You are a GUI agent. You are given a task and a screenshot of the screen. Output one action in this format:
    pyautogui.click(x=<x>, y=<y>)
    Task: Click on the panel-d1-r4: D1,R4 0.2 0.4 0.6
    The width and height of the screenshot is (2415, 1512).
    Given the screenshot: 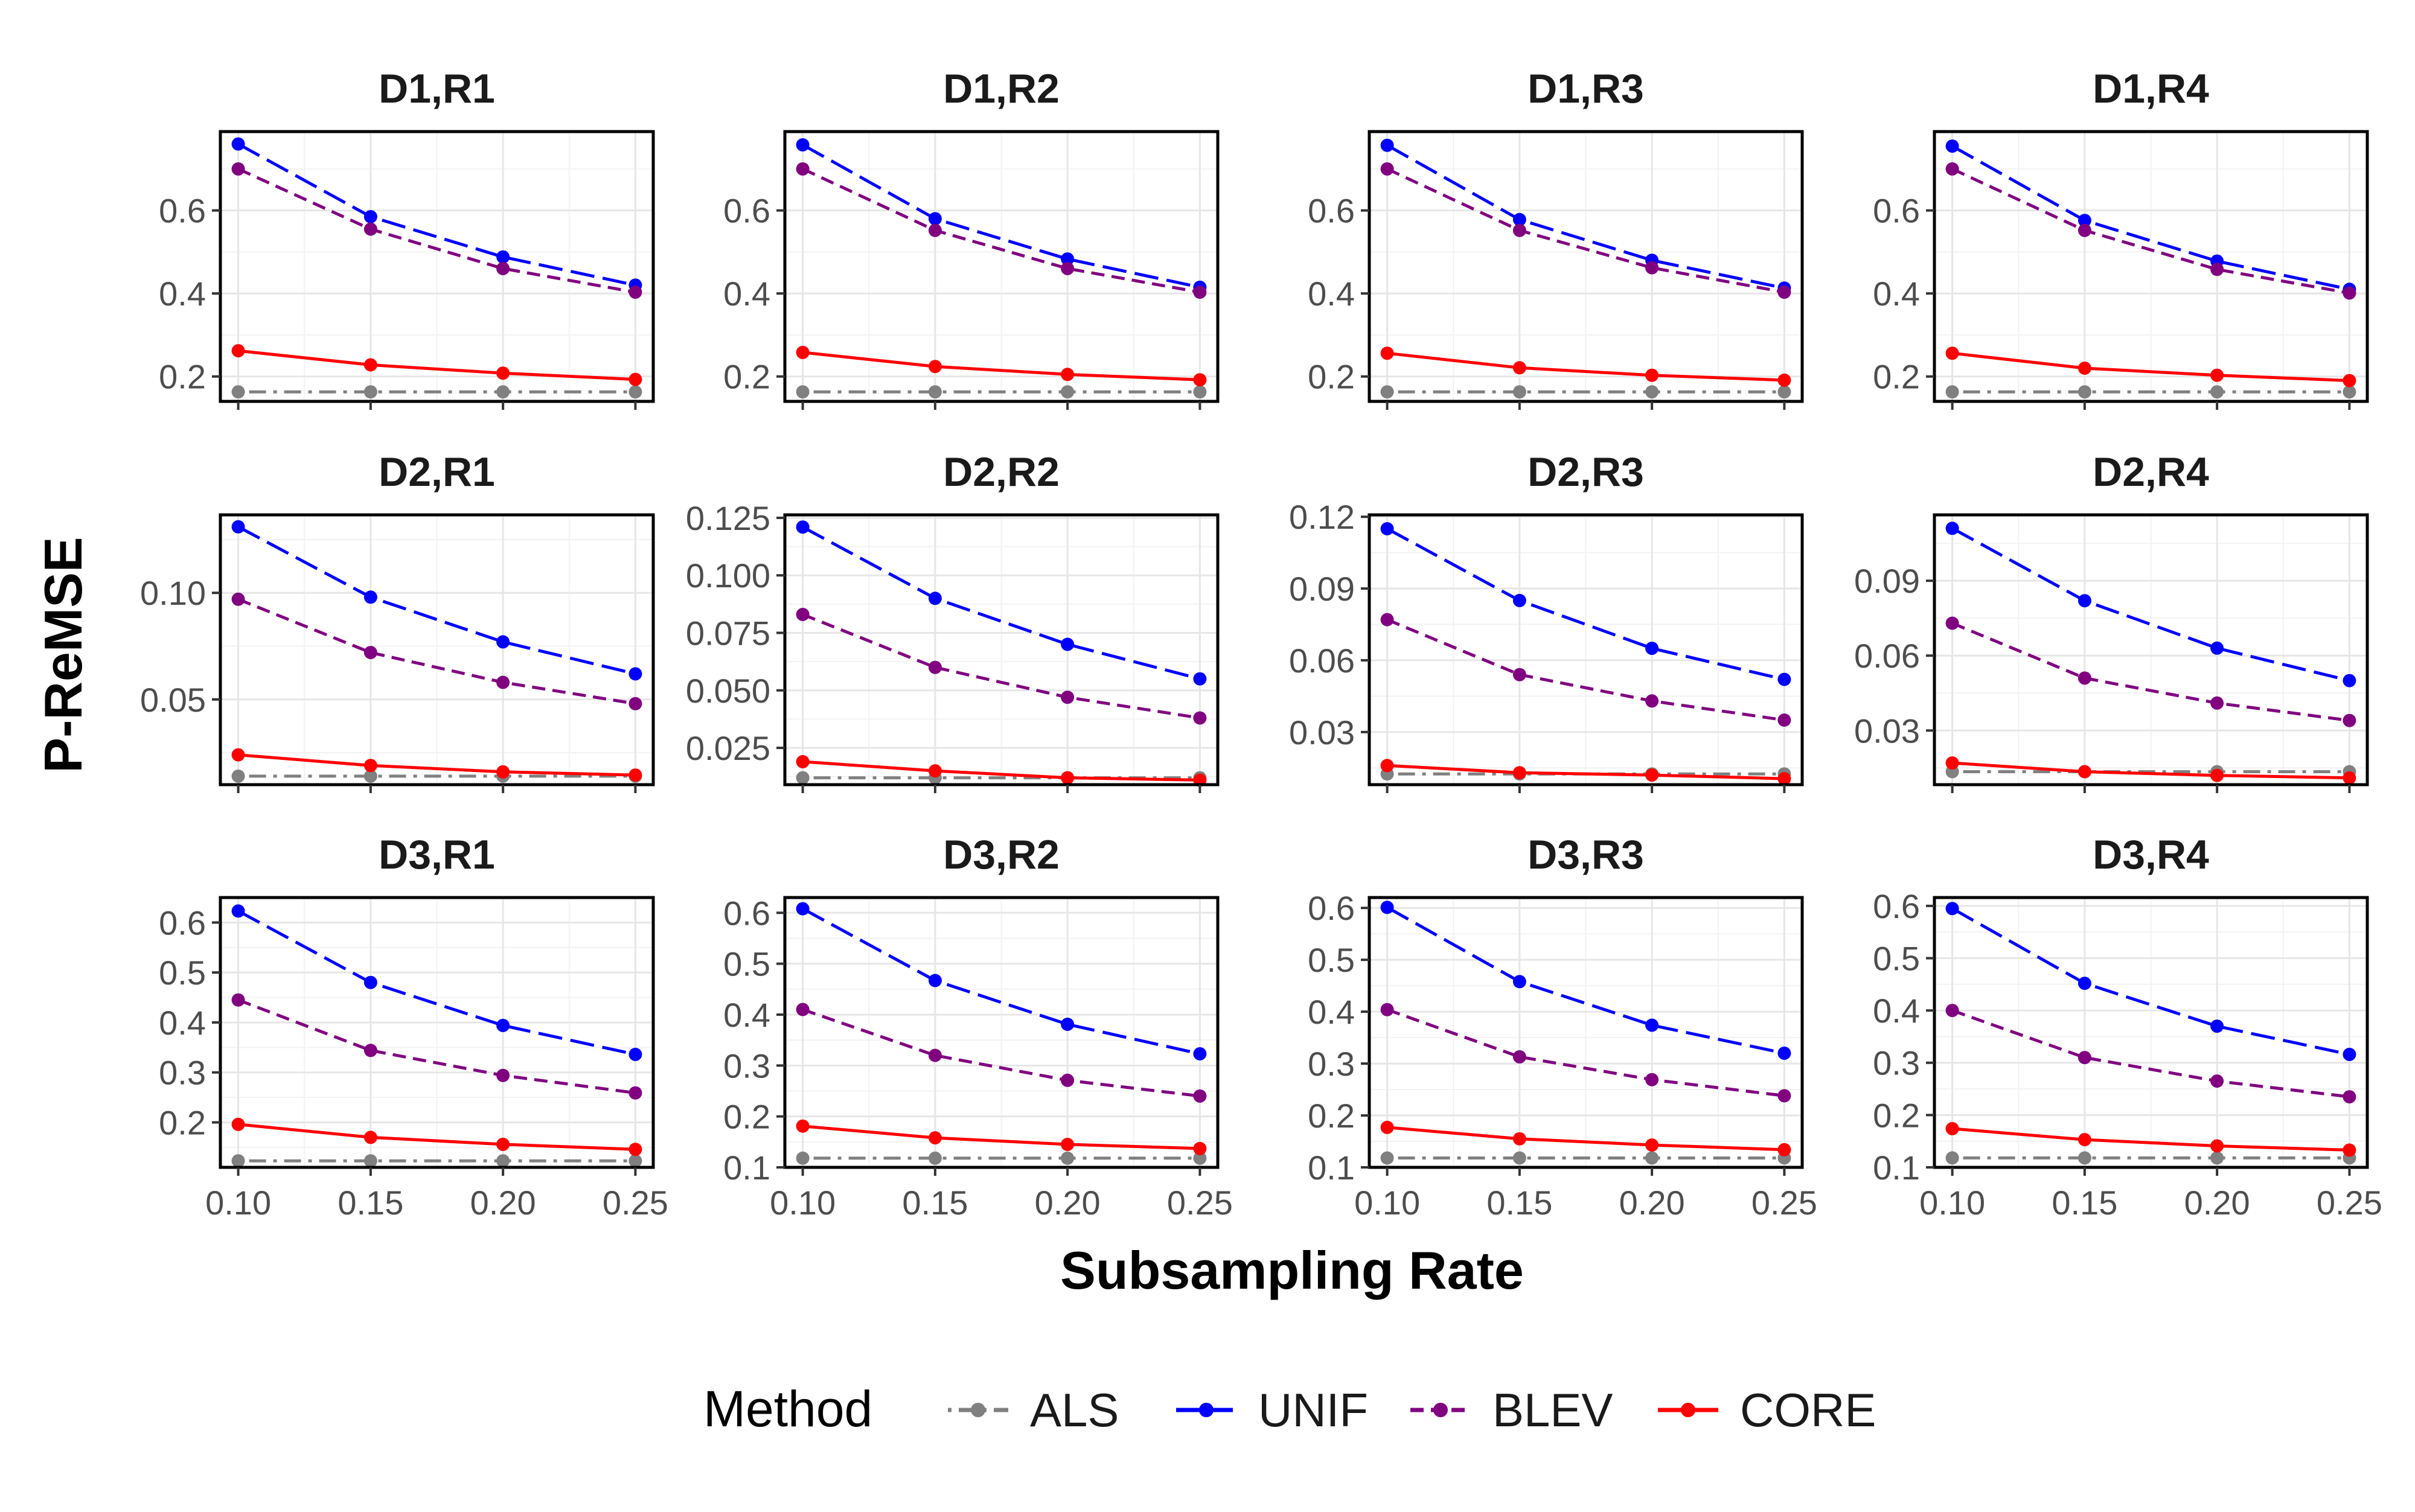 What is the action you would take?
    pyautogui.click(x=2121, y=238)
    